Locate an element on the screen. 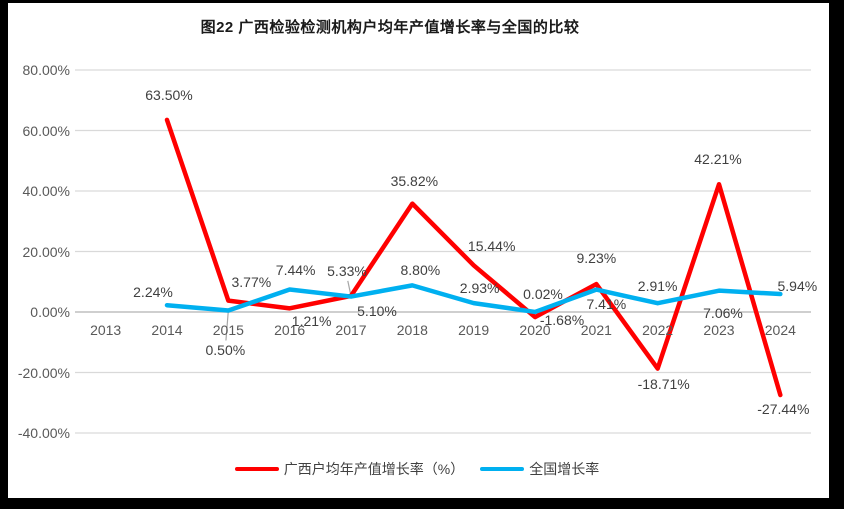 The width and height of the screenshot is (844, 509). x-tick-label: 2024 is located at coordinates (780, 330).